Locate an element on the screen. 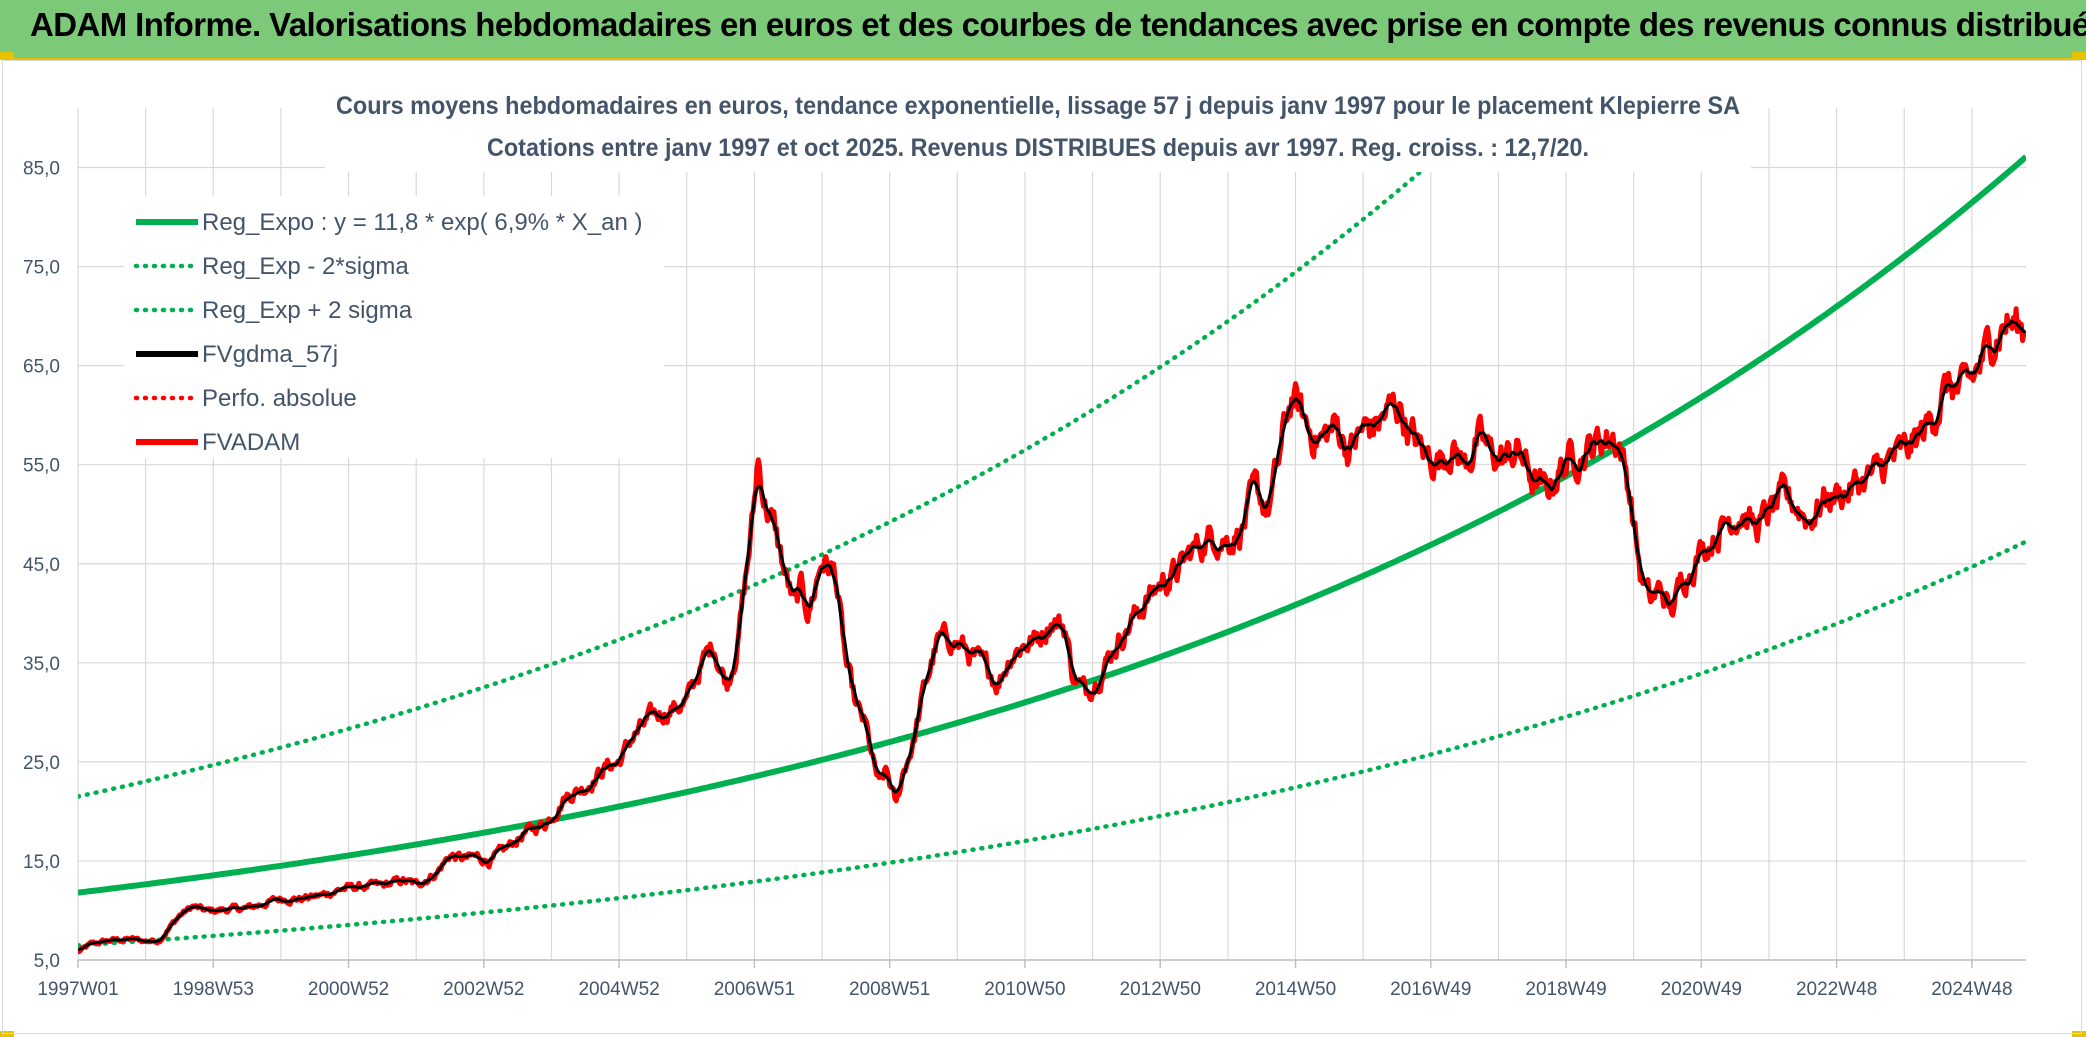 This screenshot has height=1037, width=2086. x-tick-label: 2010W50 is located at coordinates (1024, 989).